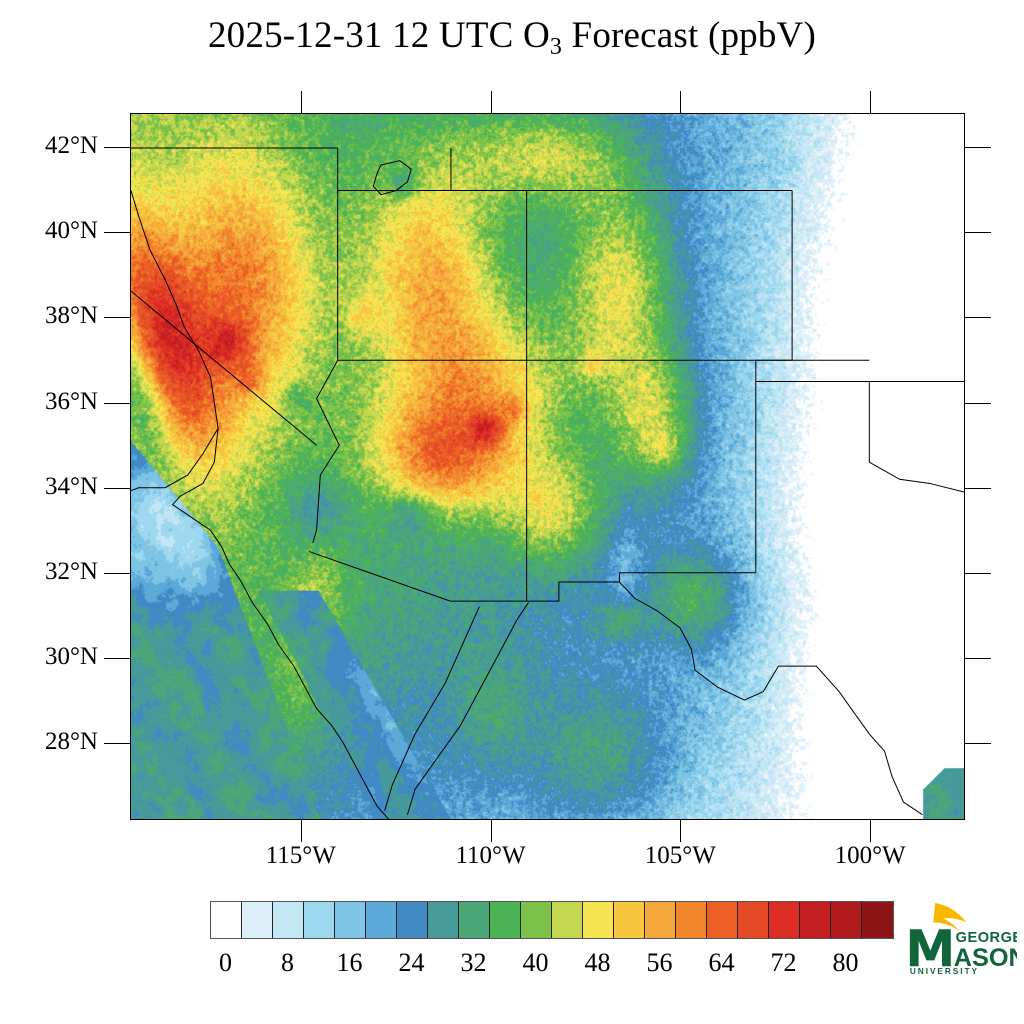 The image size is (1024, 1024). Describe the element at coordinates (71, 486) in the screenshot. I see `latitude-tick-label: 34°N` at that location.